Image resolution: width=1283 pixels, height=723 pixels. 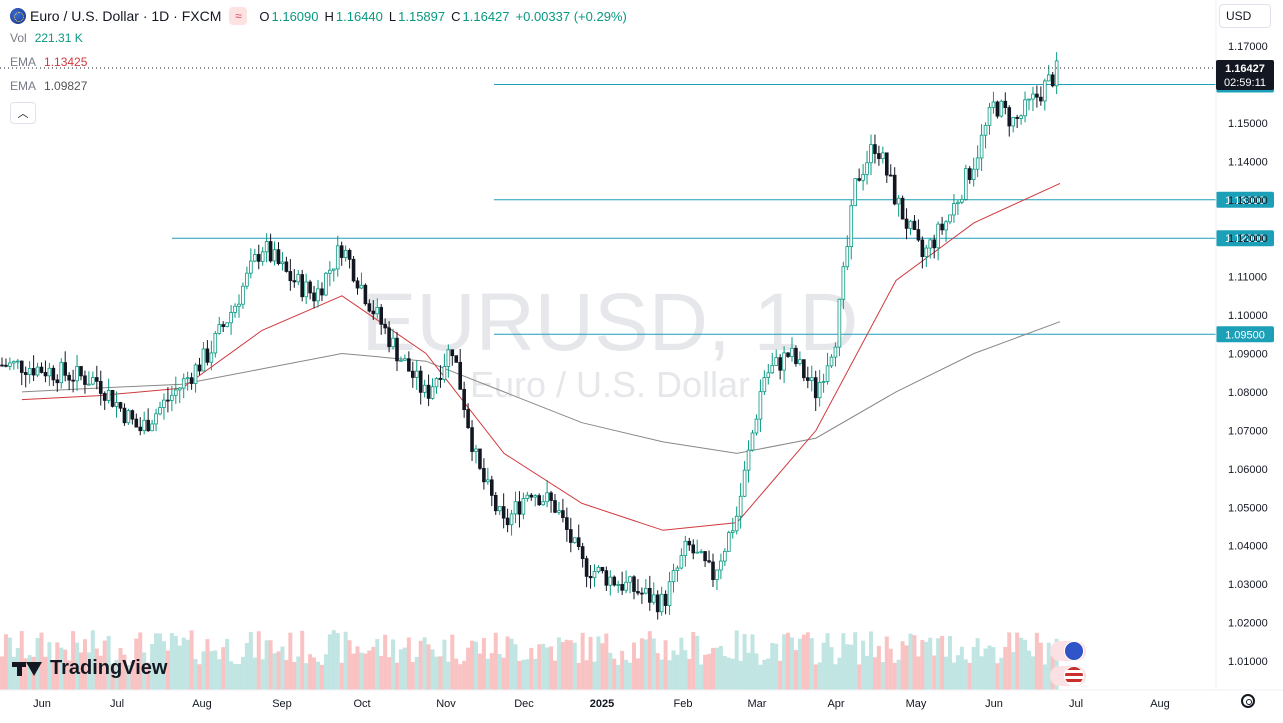 I want to click on collapse-legend-button: ︿, so click(x=23, y=113).